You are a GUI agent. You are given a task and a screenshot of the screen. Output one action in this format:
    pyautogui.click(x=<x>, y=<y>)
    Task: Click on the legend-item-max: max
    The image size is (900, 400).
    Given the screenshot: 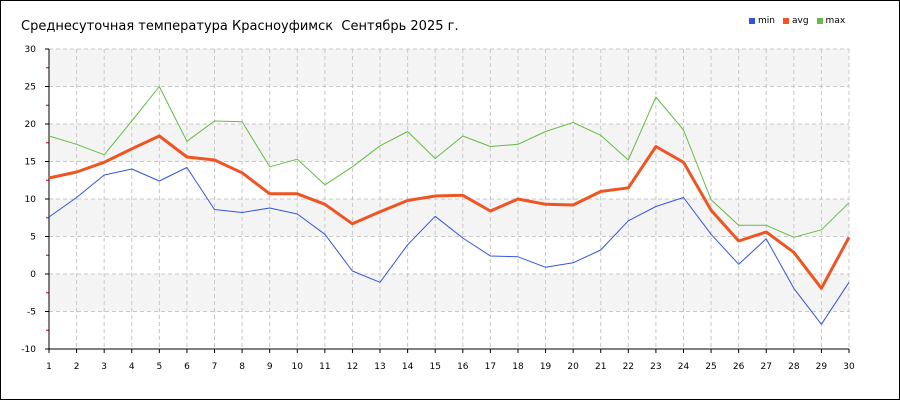 What is the action you would take?
    pyautogui.click(x=831, y=21)
    